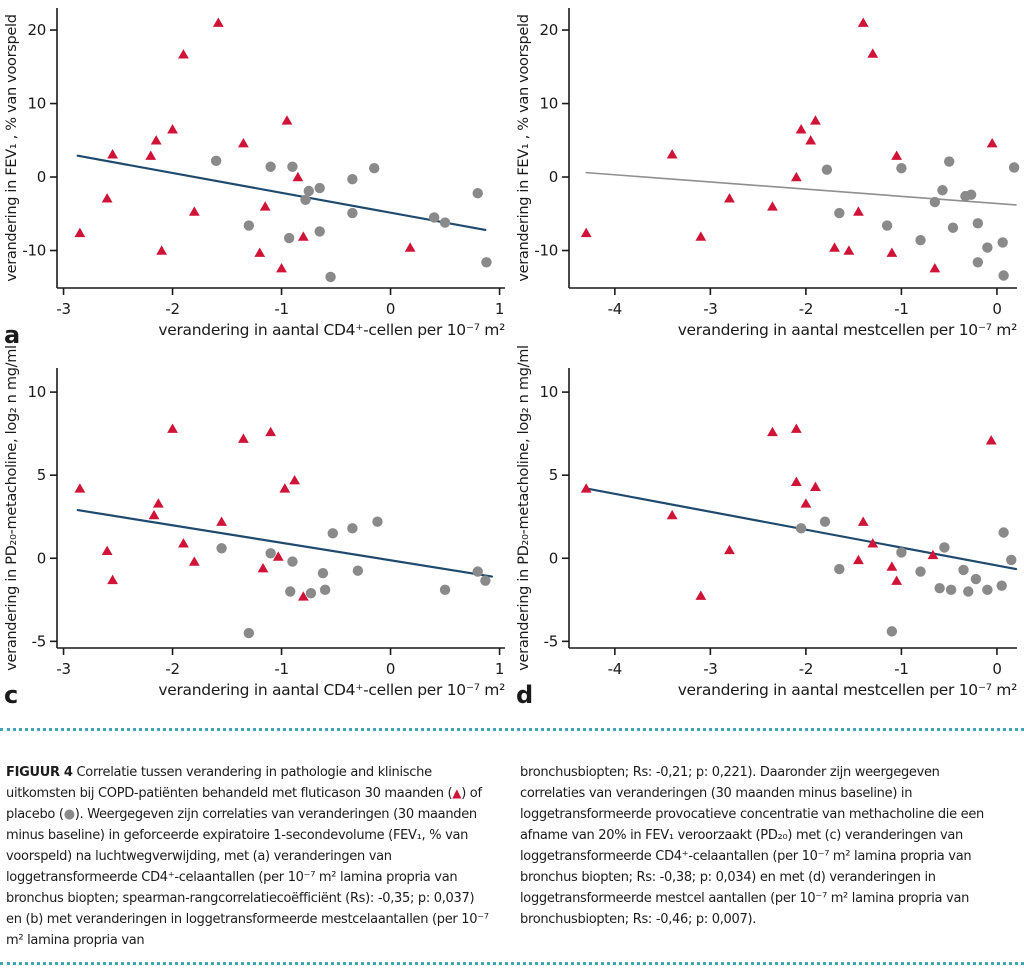 The width and height of the screenshot is (1024, 971). What do you see at coordinates (39, 772) in the screenshot?
I see `figure-label: FIGUUR 4` at bounding box center [39, 772].